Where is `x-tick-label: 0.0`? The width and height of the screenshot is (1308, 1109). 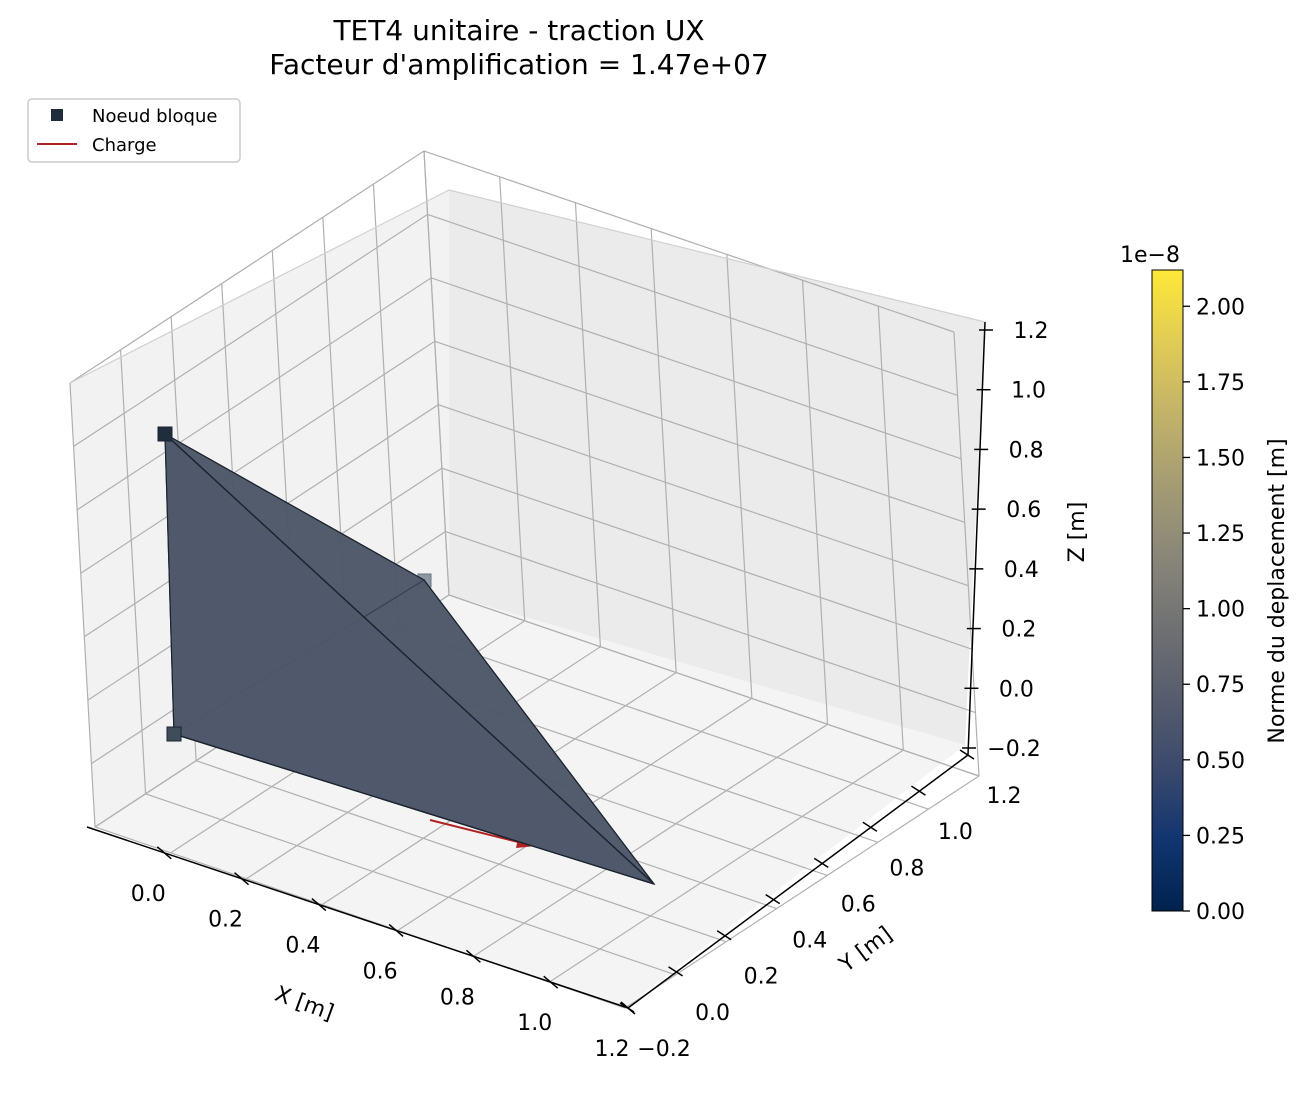 x-tick-label: 0.0 is located at coordinates (148, 894).